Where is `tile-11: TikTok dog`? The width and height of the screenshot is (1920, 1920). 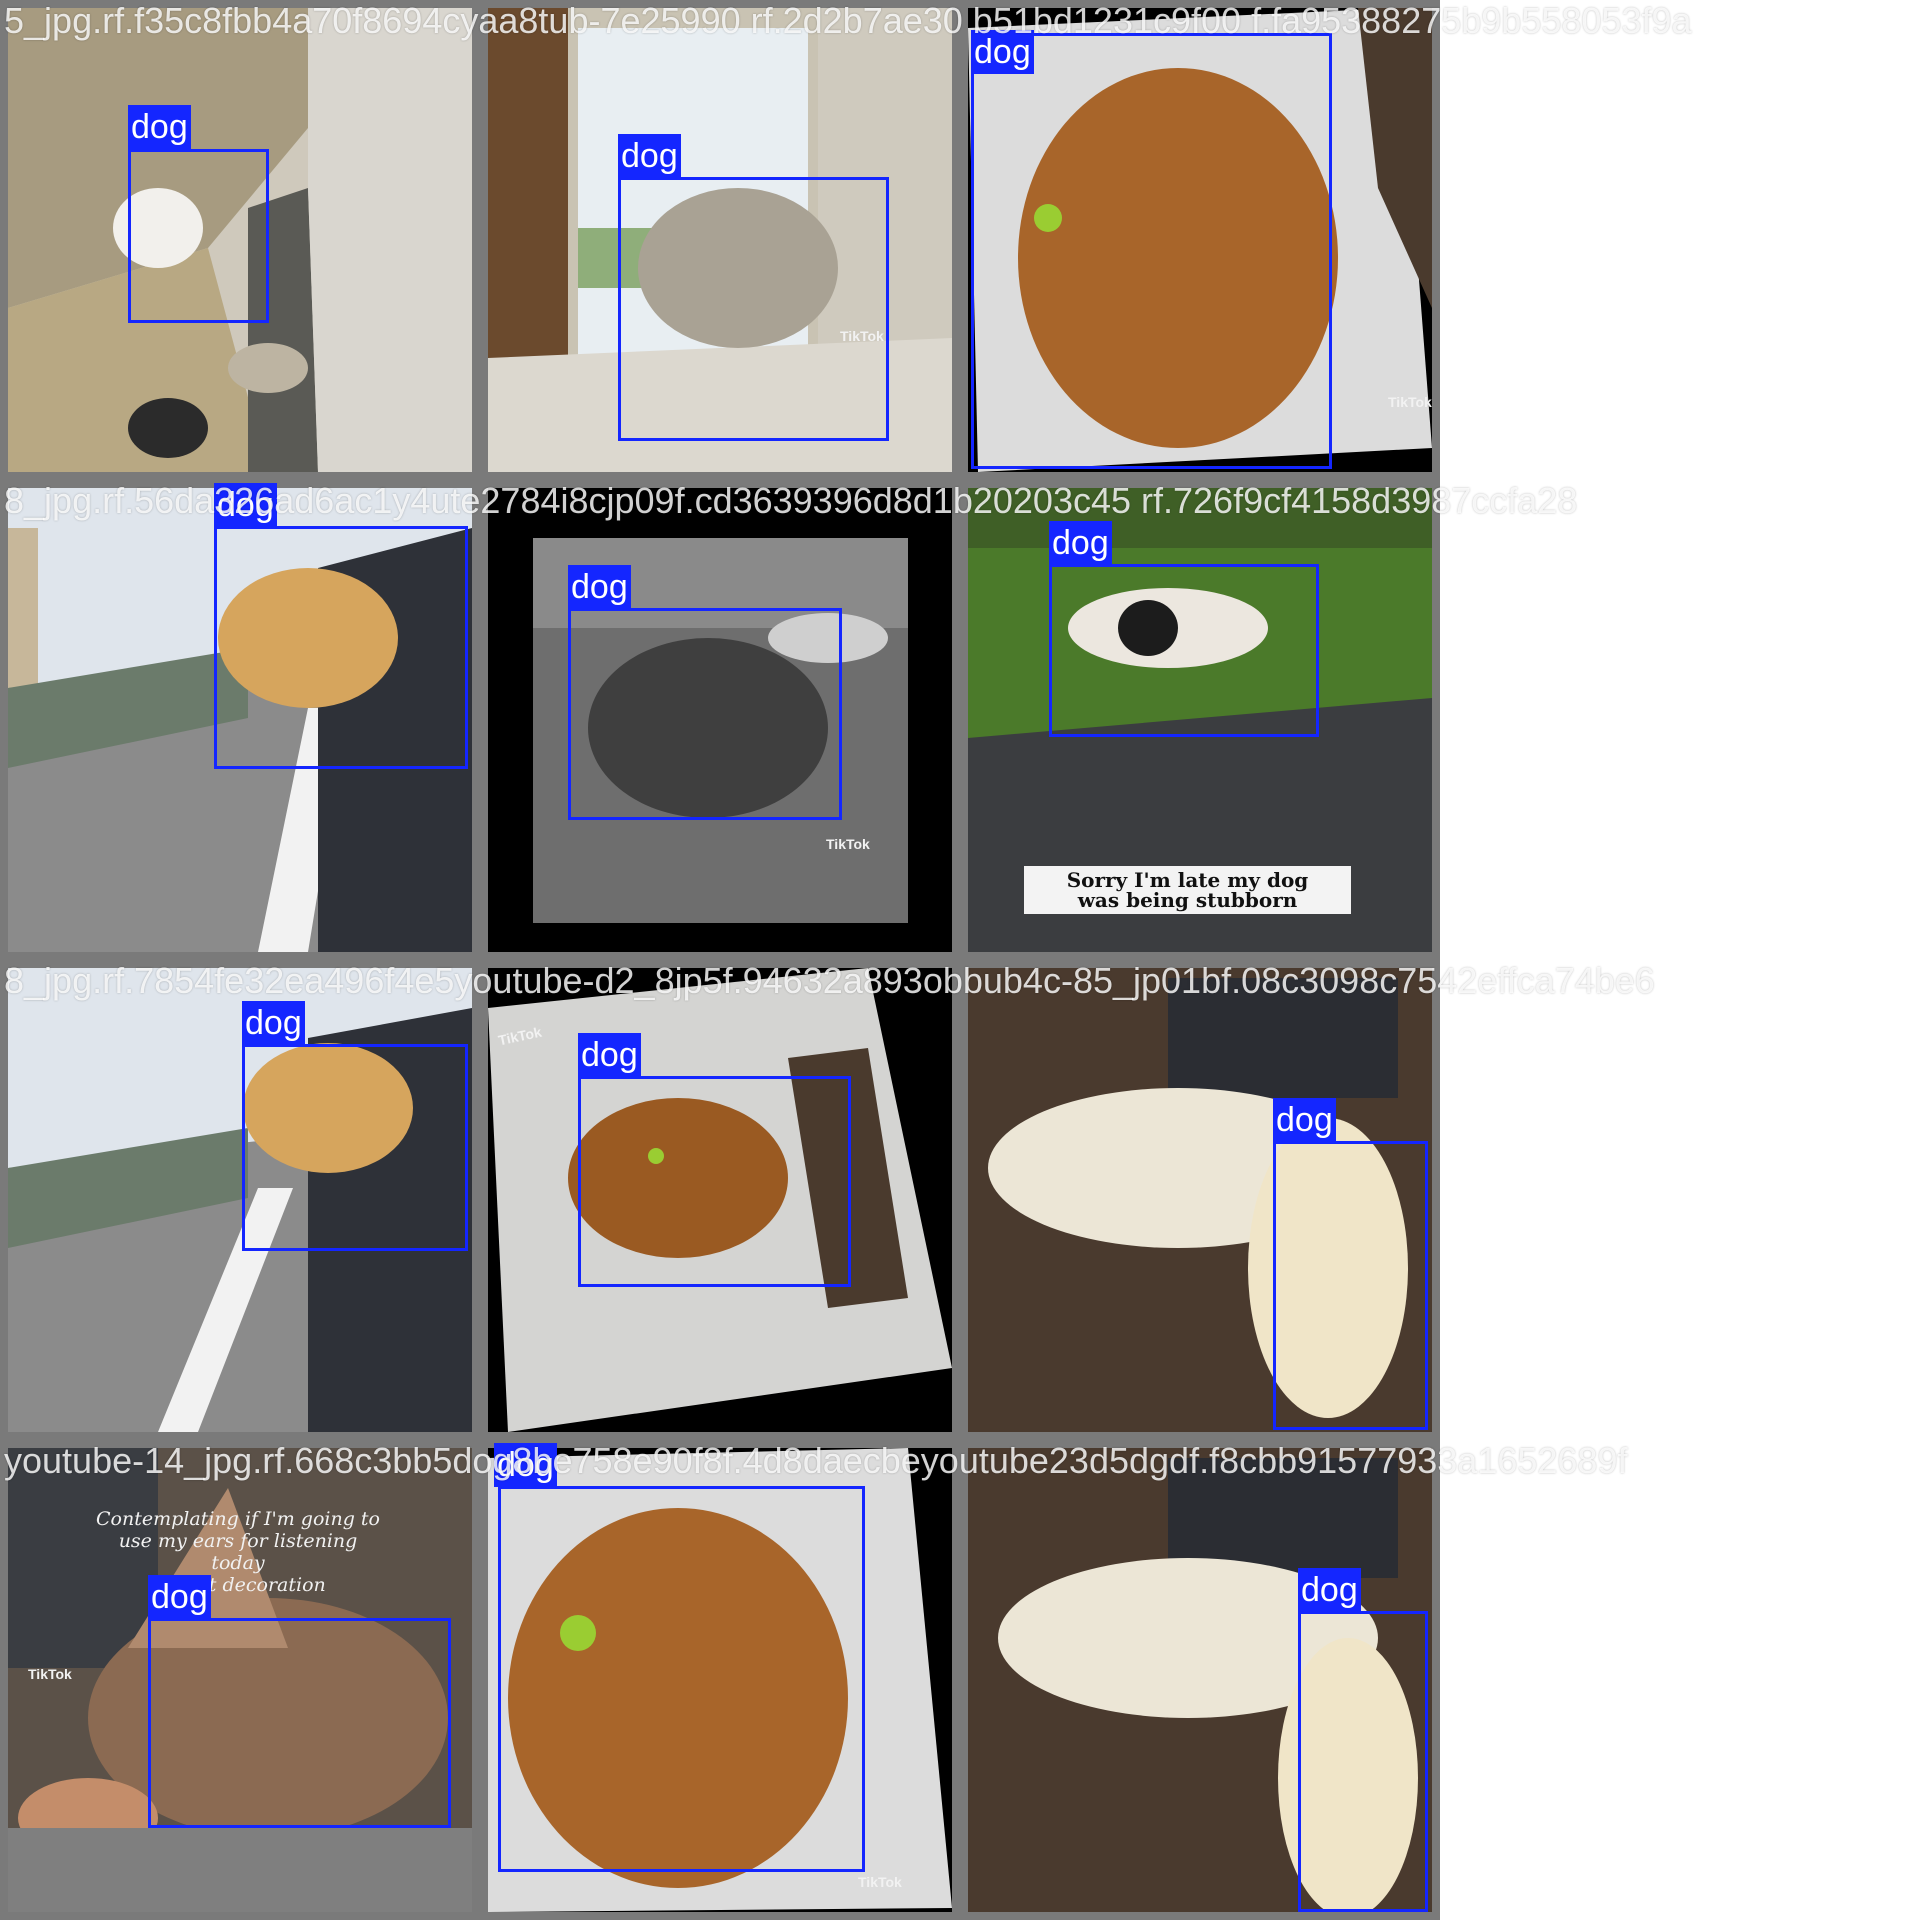 tile-11: TikTok dog is located at coordinates (720, 1680).